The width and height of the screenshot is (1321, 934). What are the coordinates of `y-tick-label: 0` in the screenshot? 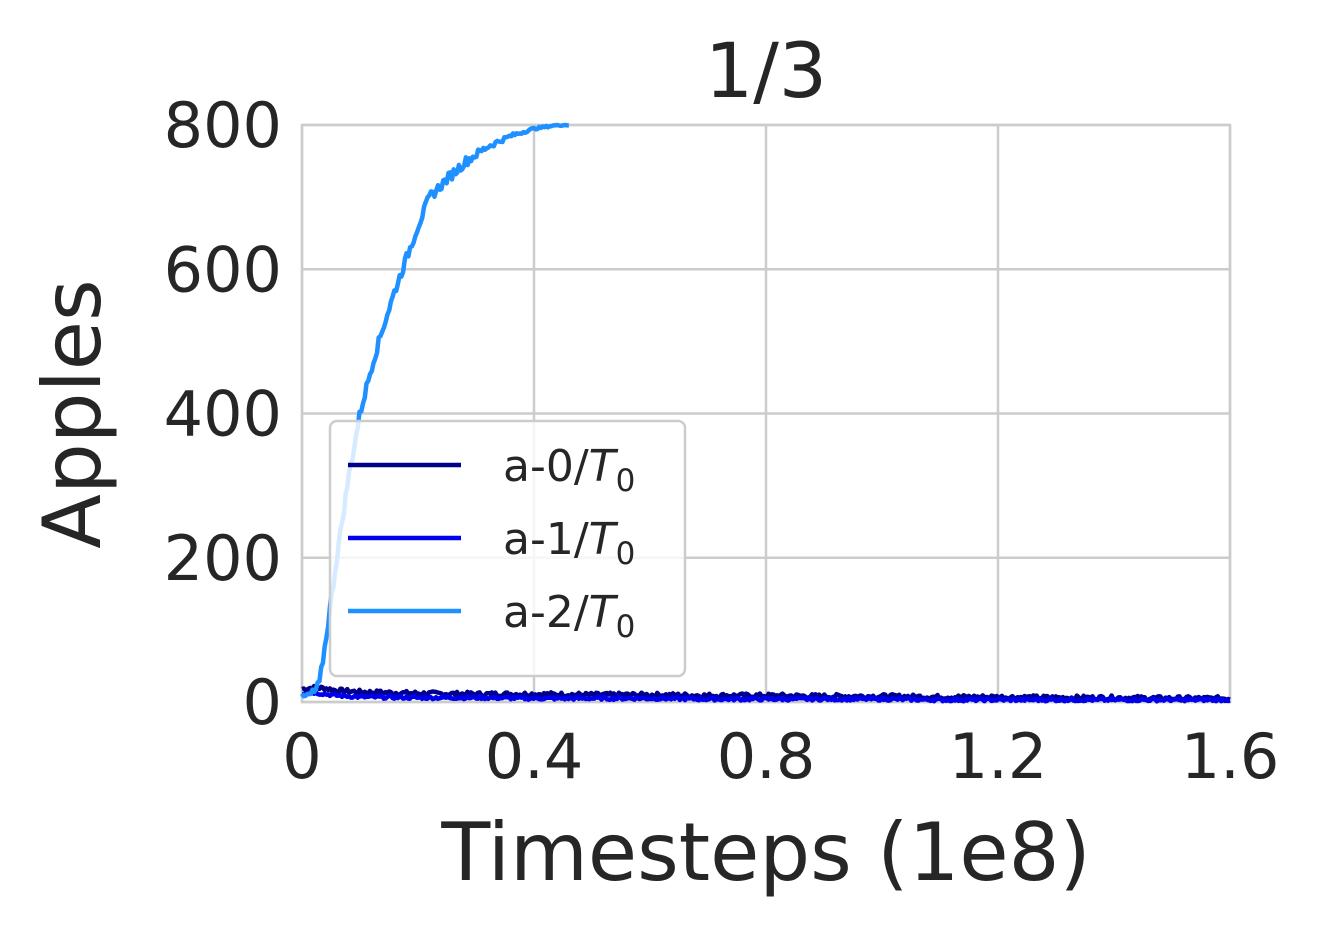 It's located at (262, 702).